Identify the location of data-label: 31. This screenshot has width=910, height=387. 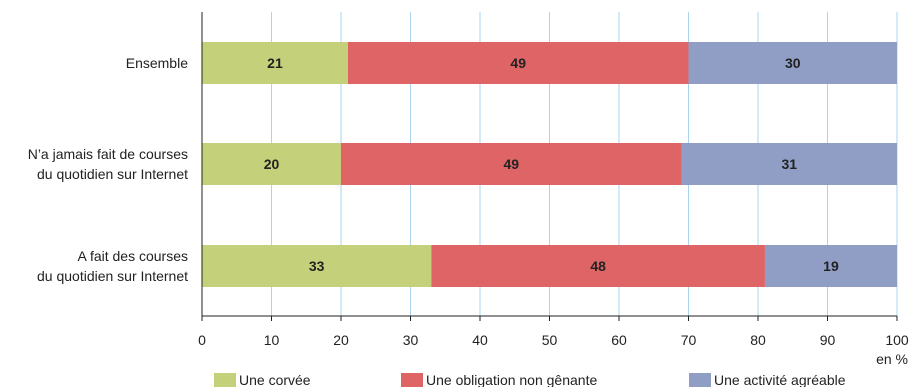
(789, 164).